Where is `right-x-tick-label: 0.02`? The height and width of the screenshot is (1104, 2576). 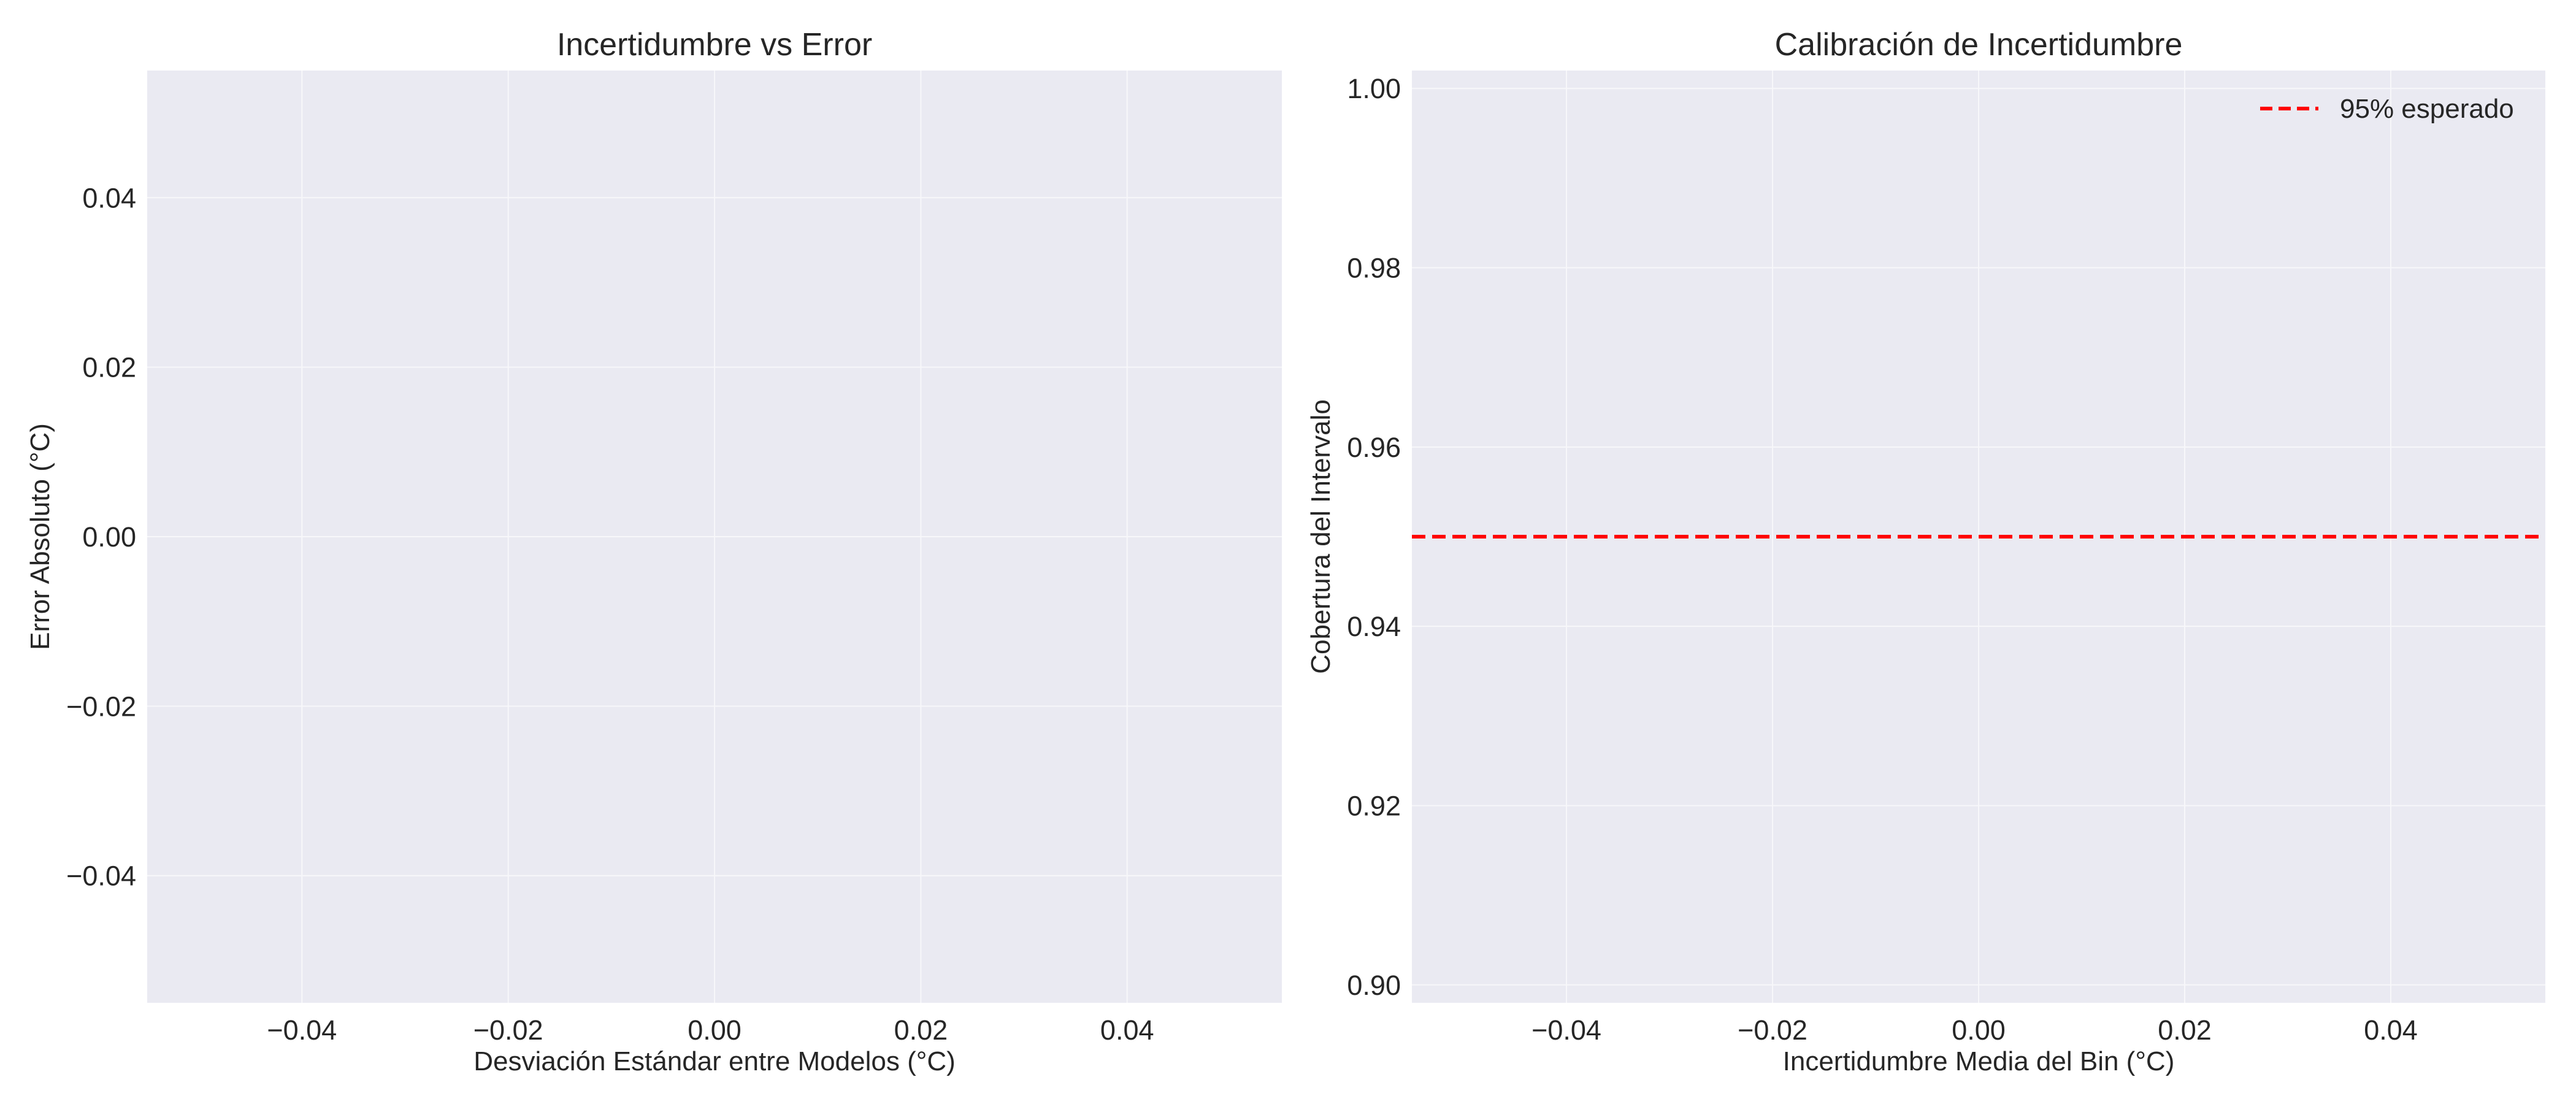 right-x-tick-label: 0.02 is located at coordinates (2185, 1030).